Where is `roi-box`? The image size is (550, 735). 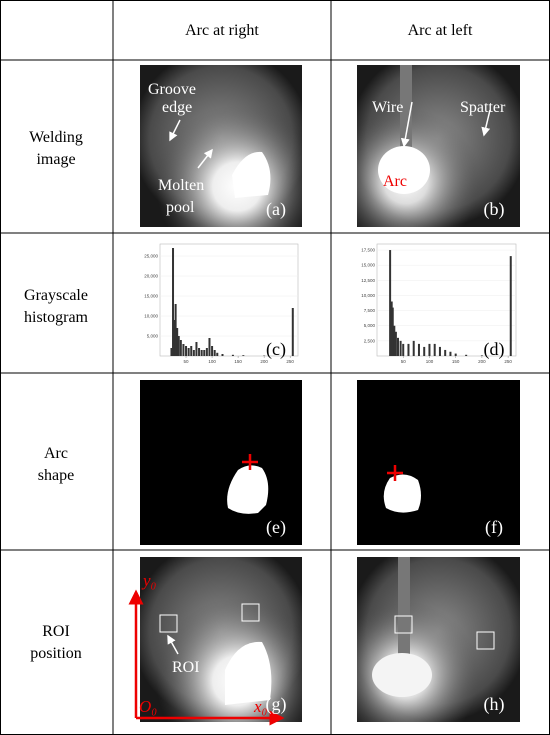 roi-box is located at coordinates (327, 626).